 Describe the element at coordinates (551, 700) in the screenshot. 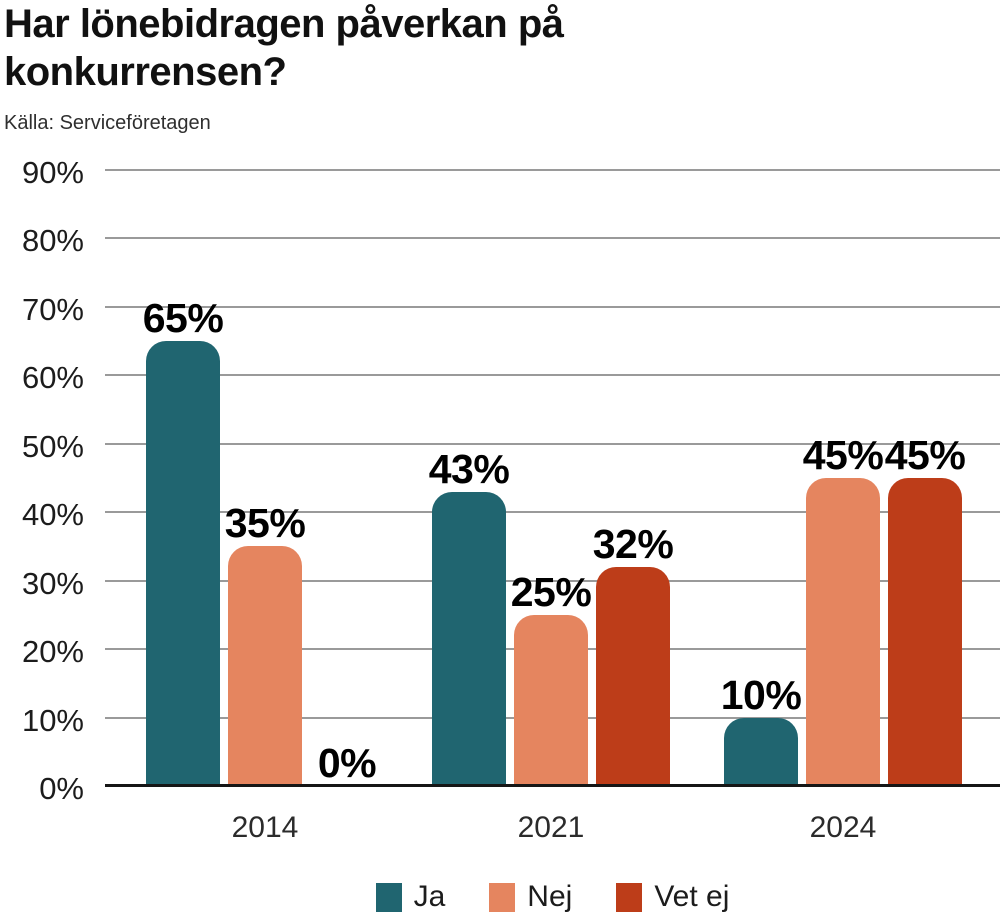

I see `bar-nej-2021` at that location.